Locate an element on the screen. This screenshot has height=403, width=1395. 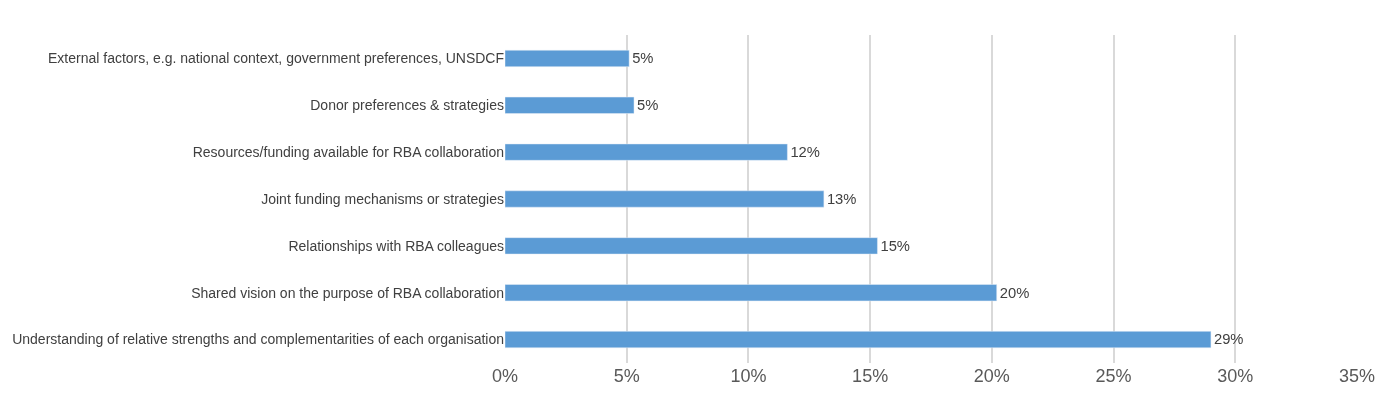
x-tick-label: 10% is located at coordinates (748, 376).